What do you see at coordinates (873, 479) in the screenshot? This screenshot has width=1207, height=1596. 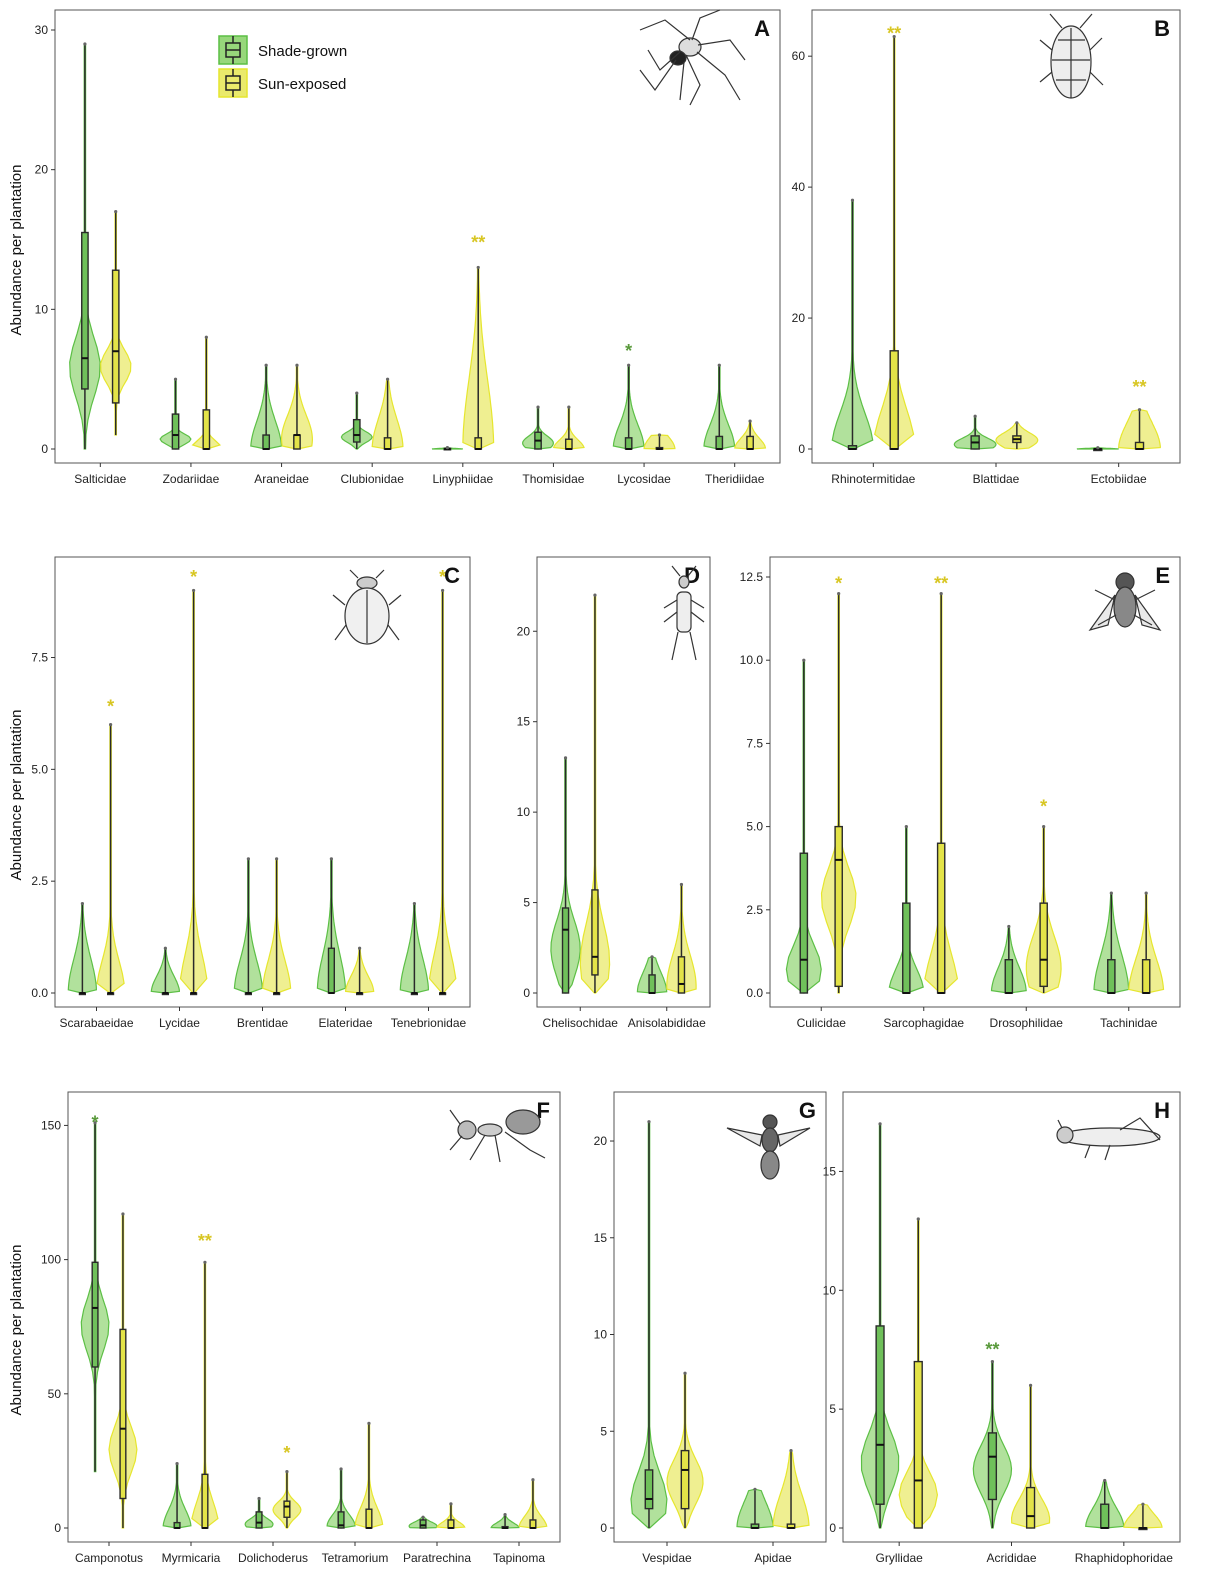 I see `x-category-label: Rhinotermitidae` at bounding box center [873, 479].